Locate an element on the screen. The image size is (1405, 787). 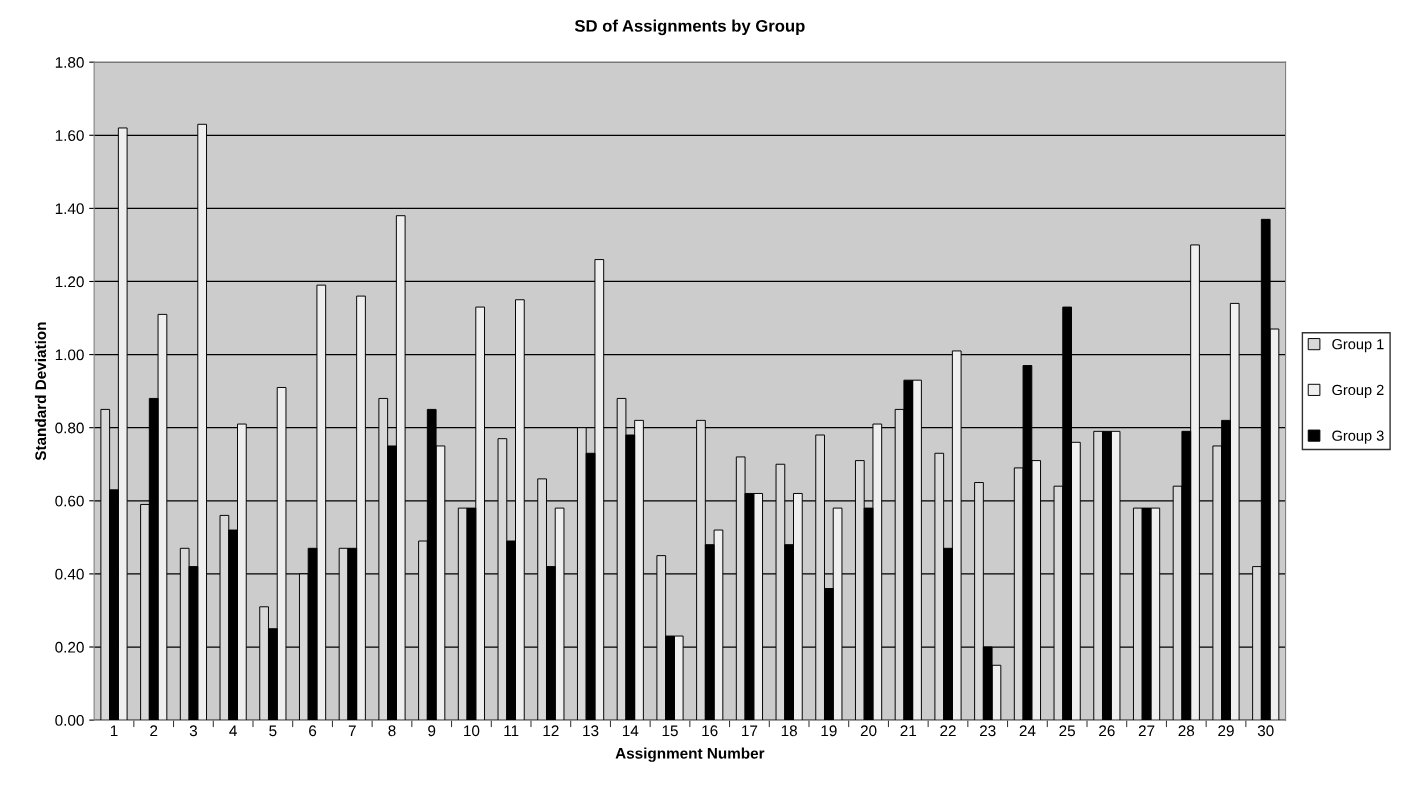
x-tick-label: 23 is located at coordinates (987, 731).